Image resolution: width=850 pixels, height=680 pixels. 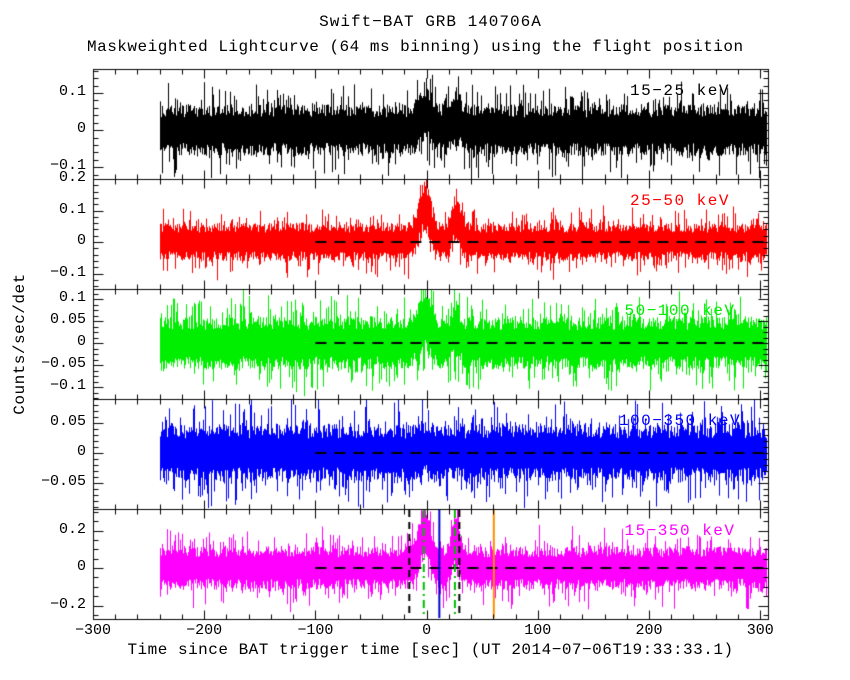 I want to click on x-tick-label: −200, so click(x=204, y=630).